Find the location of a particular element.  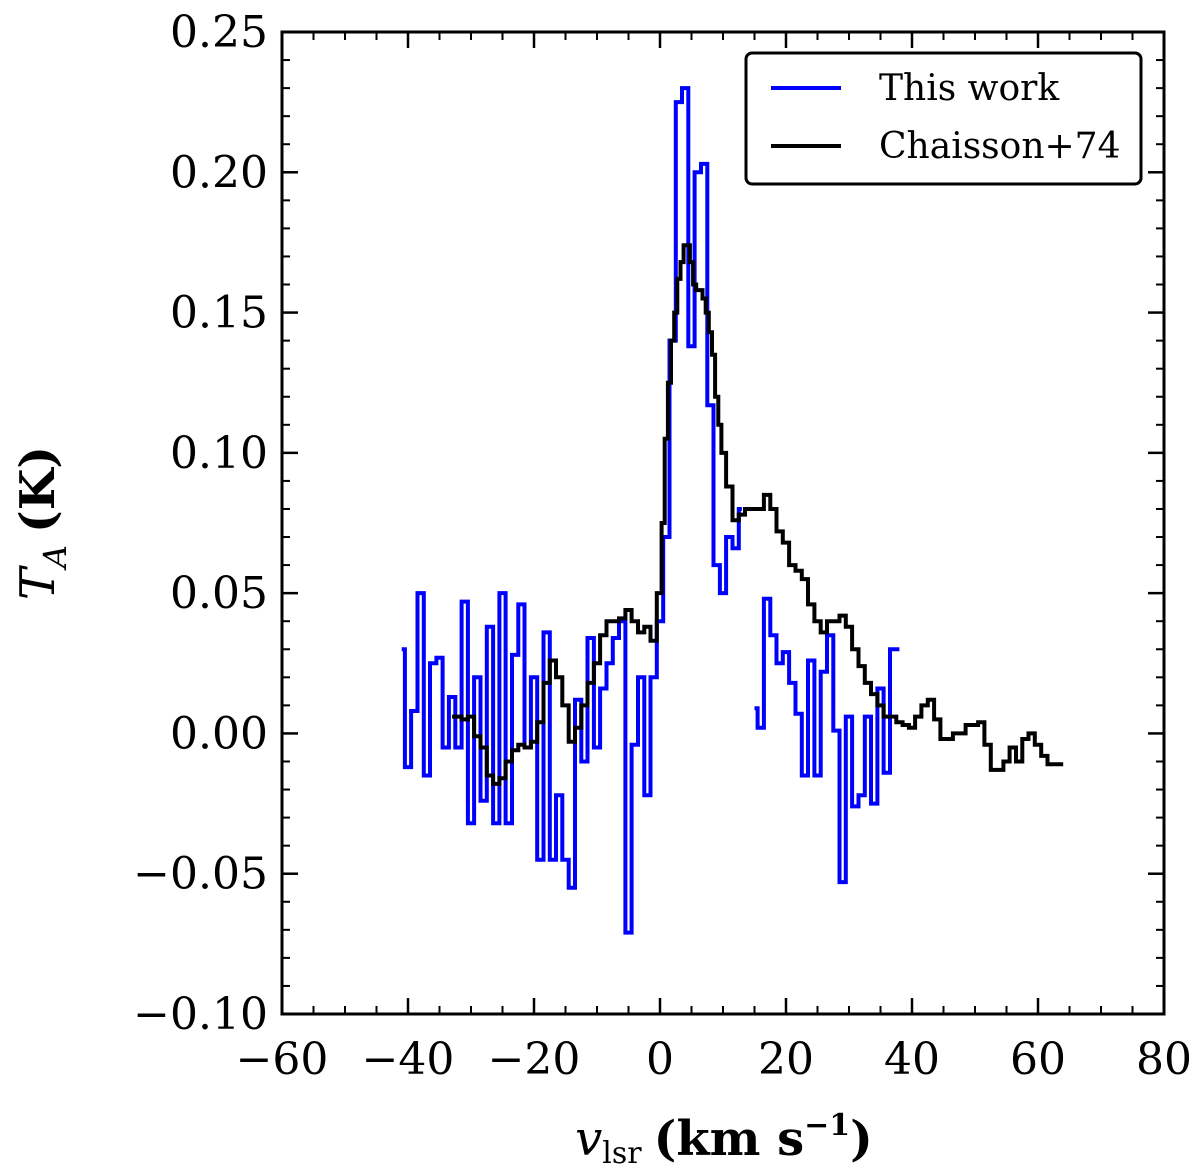

x-tick-label: 20 is located at coordinates (786, 1059).